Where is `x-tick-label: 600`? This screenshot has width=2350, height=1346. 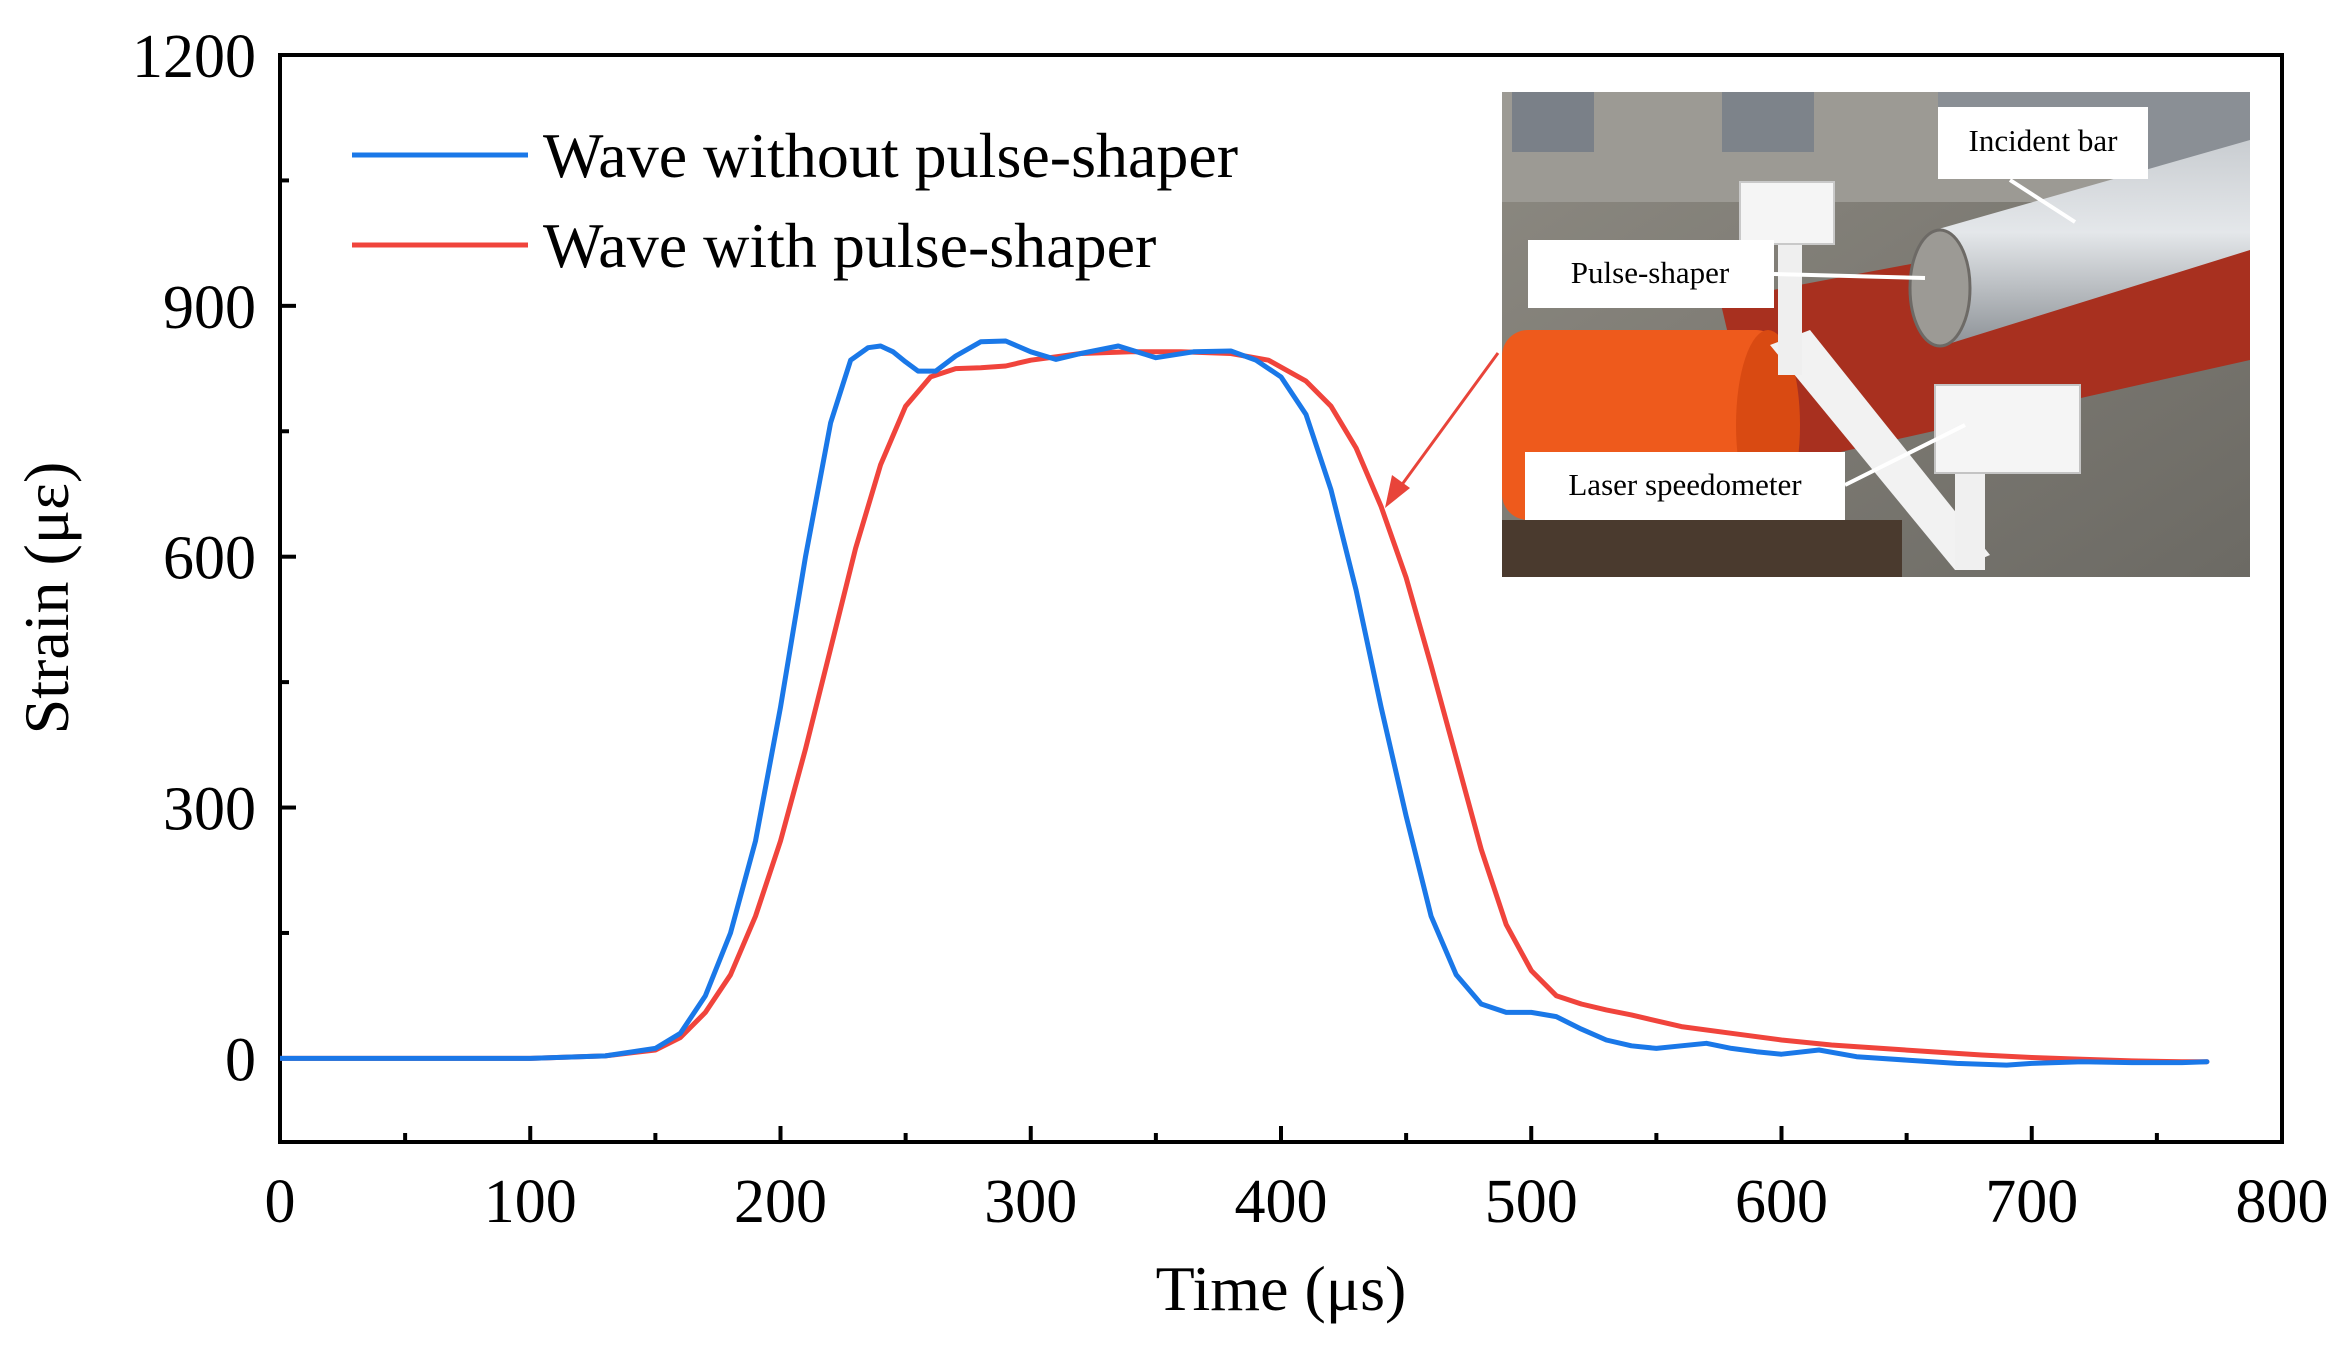
x-tick-label: 600 is located at coordinates (1781, 1202).